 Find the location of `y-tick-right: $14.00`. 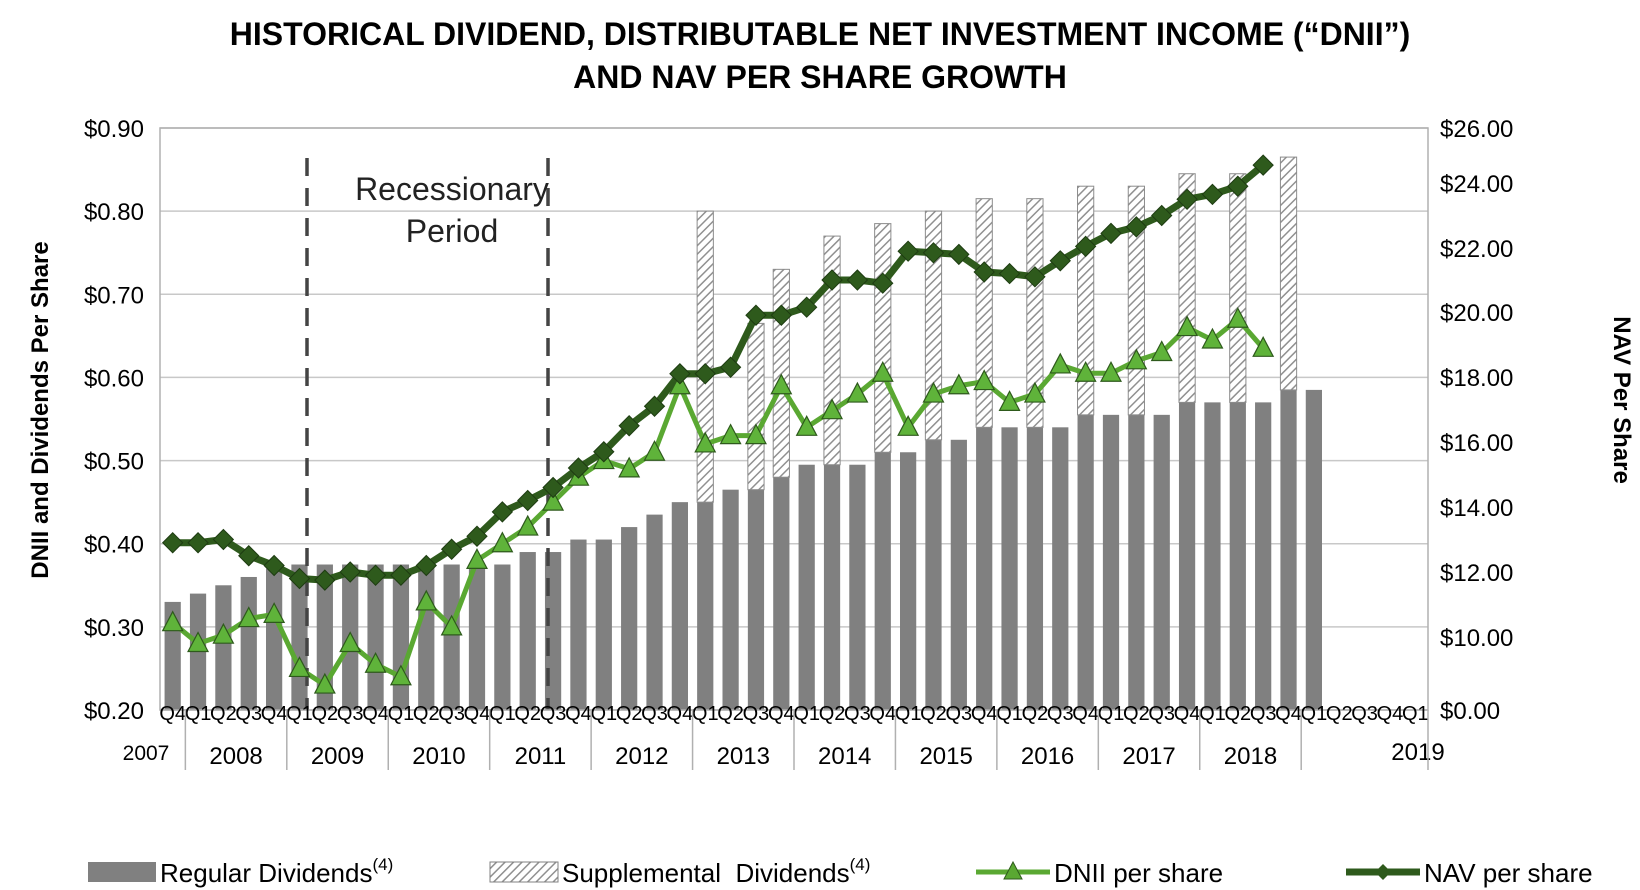

y-tick-right: $14.00 is located at coordinates (1476, 508).